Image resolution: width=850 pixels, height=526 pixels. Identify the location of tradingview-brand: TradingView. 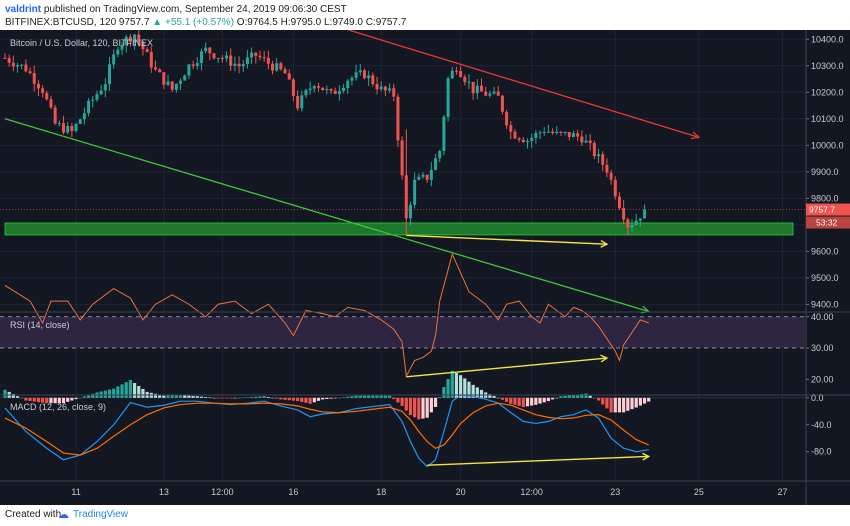
(101, 514).